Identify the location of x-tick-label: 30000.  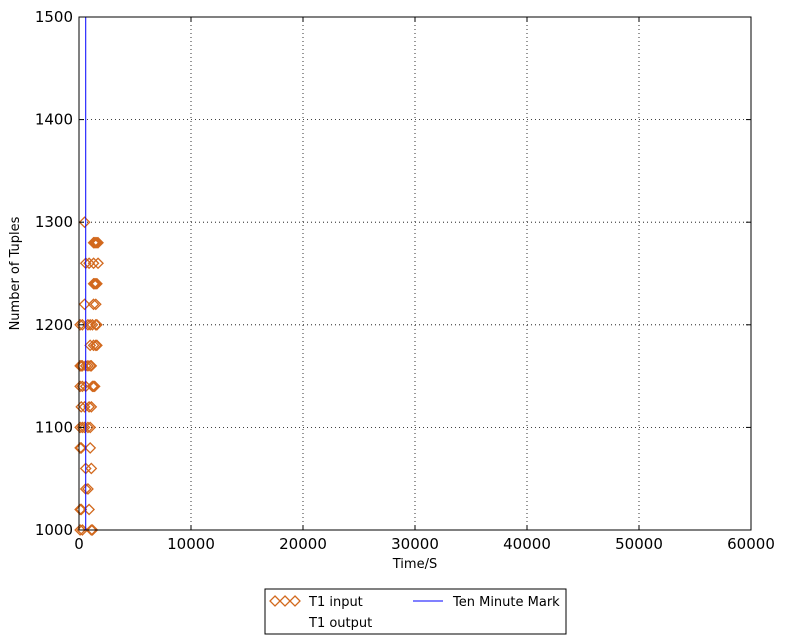
(415, 544).